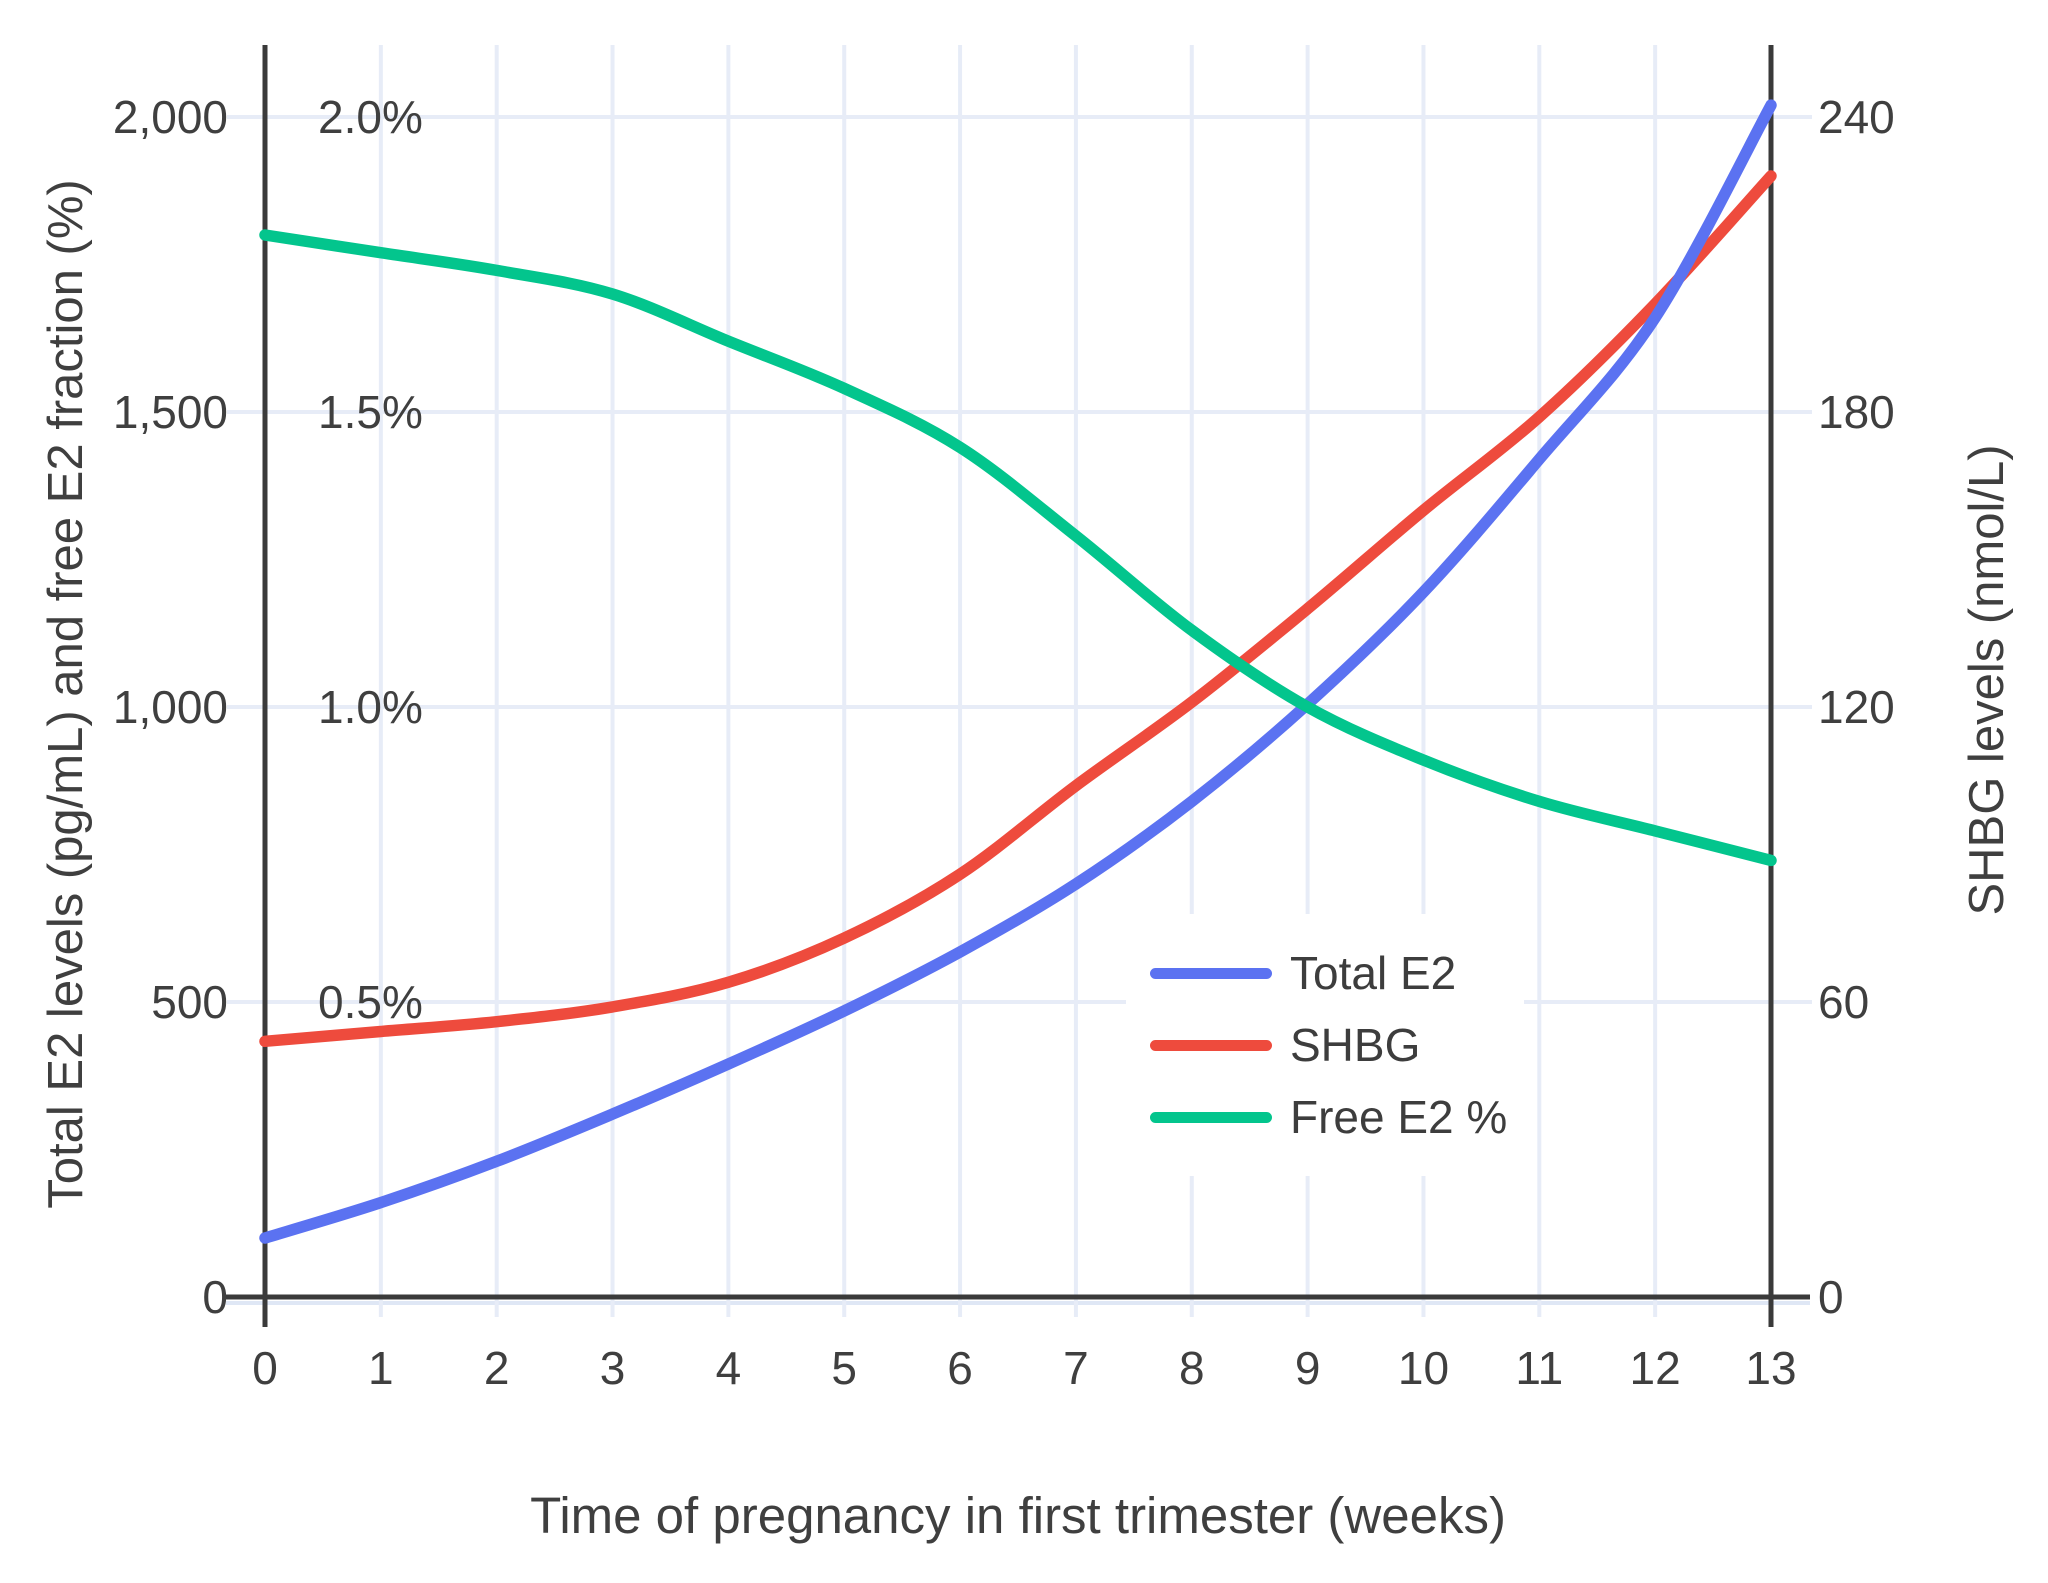 This screenshot has width=2048, height=1583. Describe the element at coordinates (170, 412) in the screenshot. I see `y-left-tick-label: 1,500` at that location.